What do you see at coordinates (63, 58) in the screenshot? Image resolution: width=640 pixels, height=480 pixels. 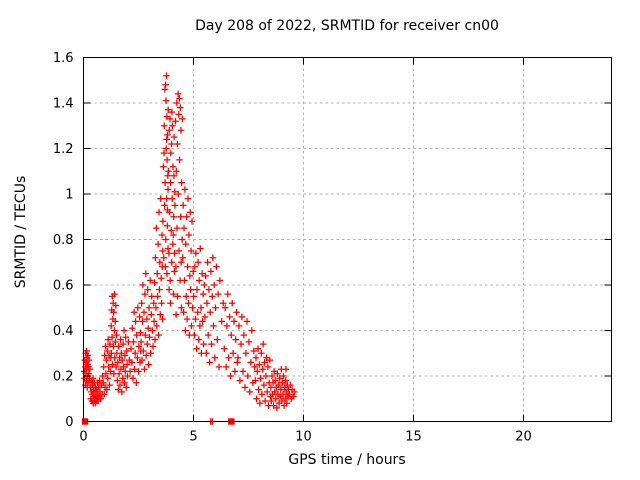 I see `y-tick-label: 1.6` at bounding box center [63, 58].